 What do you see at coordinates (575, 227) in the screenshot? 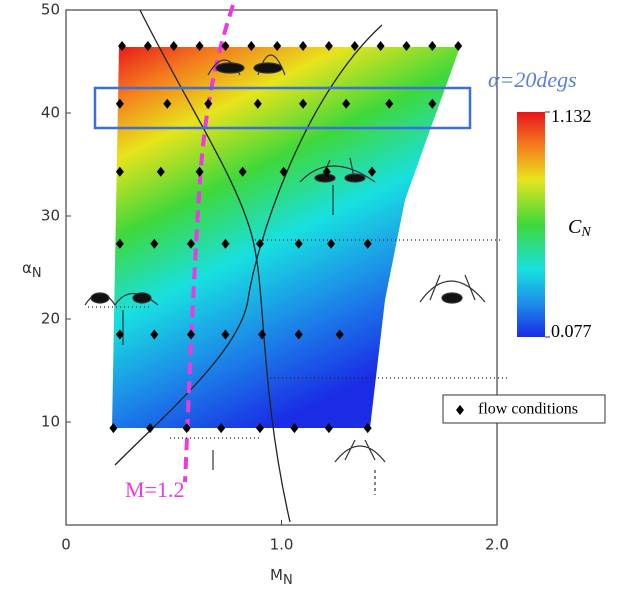
I see `colorbar-label-main: C` at bounding box center [575, 227].